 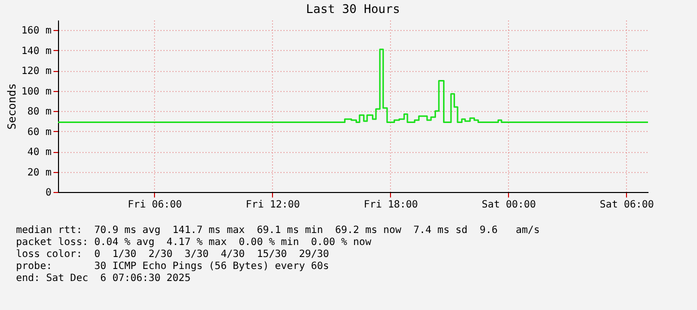 I want to click on y-tick-label: 160 m, so click(x=36, y=31).